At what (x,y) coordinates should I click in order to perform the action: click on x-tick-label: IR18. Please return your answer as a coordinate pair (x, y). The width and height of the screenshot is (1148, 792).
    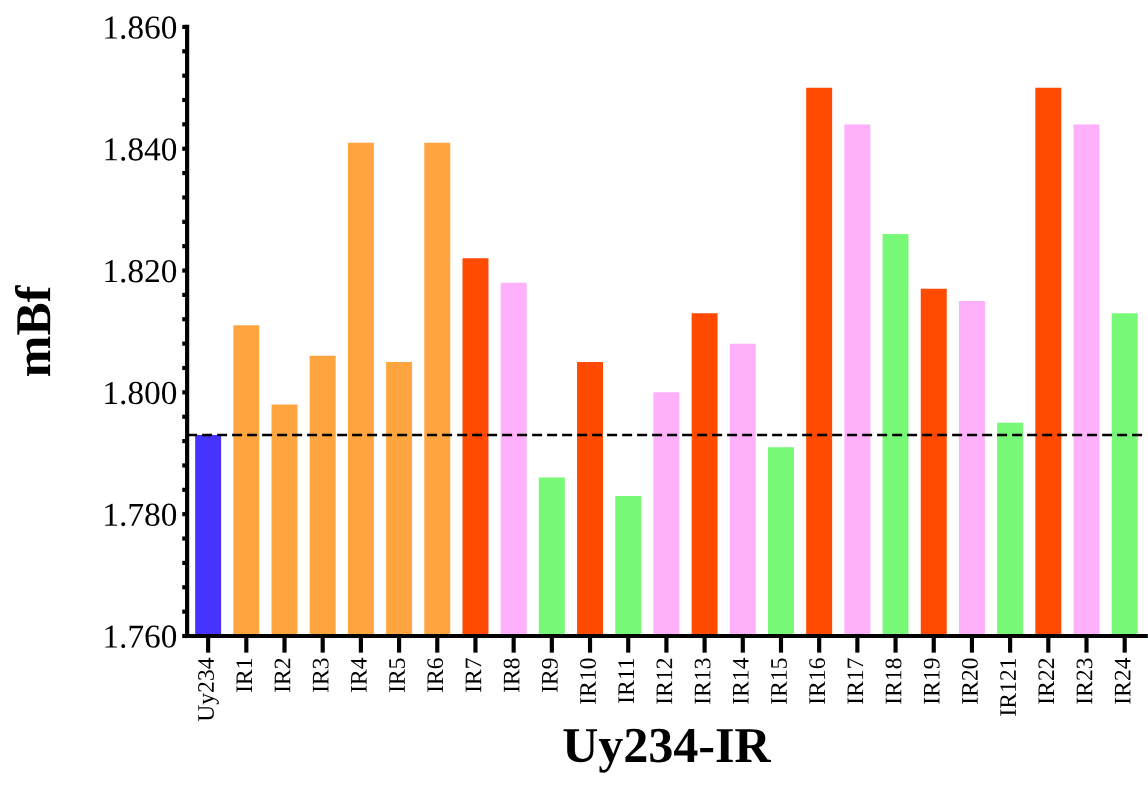
    Looking at the image, I should click on (893, 681).